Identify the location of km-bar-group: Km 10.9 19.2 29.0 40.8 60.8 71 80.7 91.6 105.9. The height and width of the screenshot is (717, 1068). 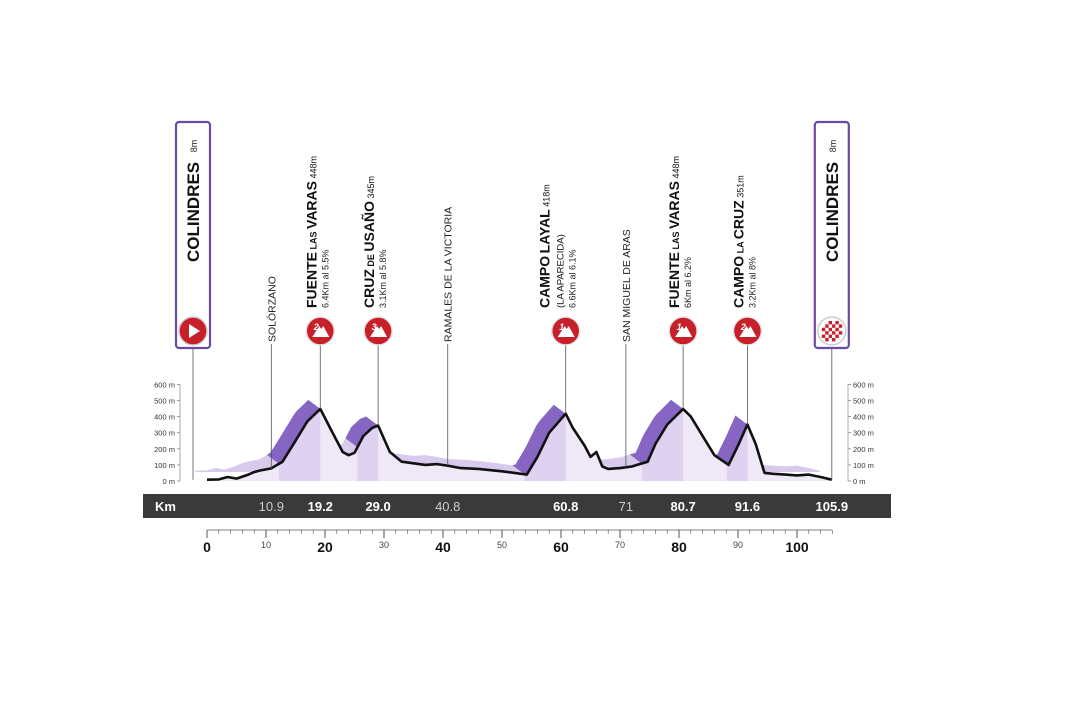
(517, 506).